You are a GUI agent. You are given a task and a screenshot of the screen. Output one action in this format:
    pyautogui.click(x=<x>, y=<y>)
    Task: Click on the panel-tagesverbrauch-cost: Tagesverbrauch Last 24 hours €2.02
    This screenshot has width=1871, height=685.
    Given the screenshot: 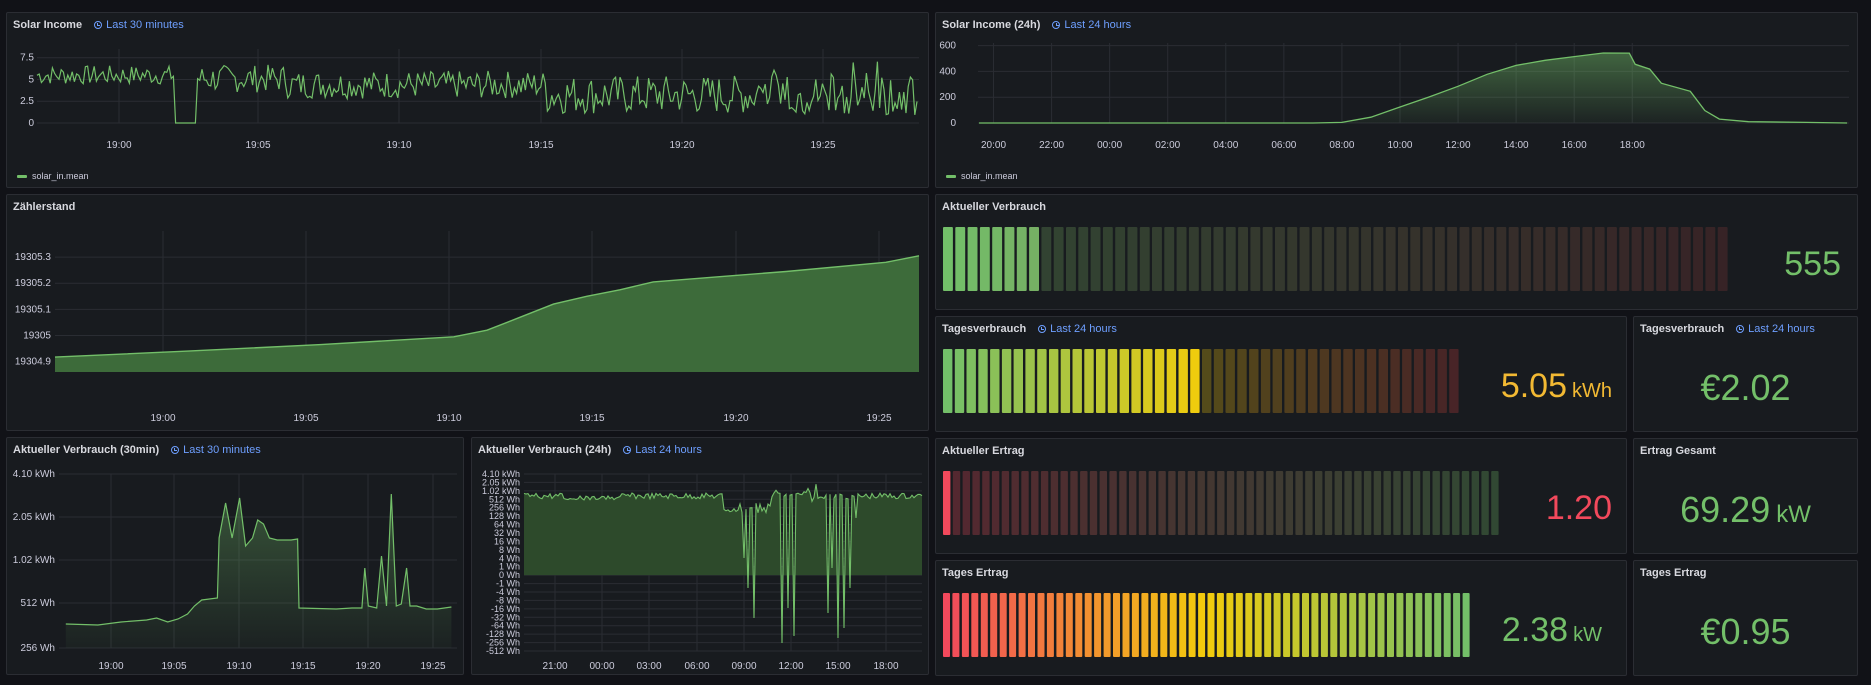 What is the action you would take?
    pyautogui.click(x=1745, y=374)
    